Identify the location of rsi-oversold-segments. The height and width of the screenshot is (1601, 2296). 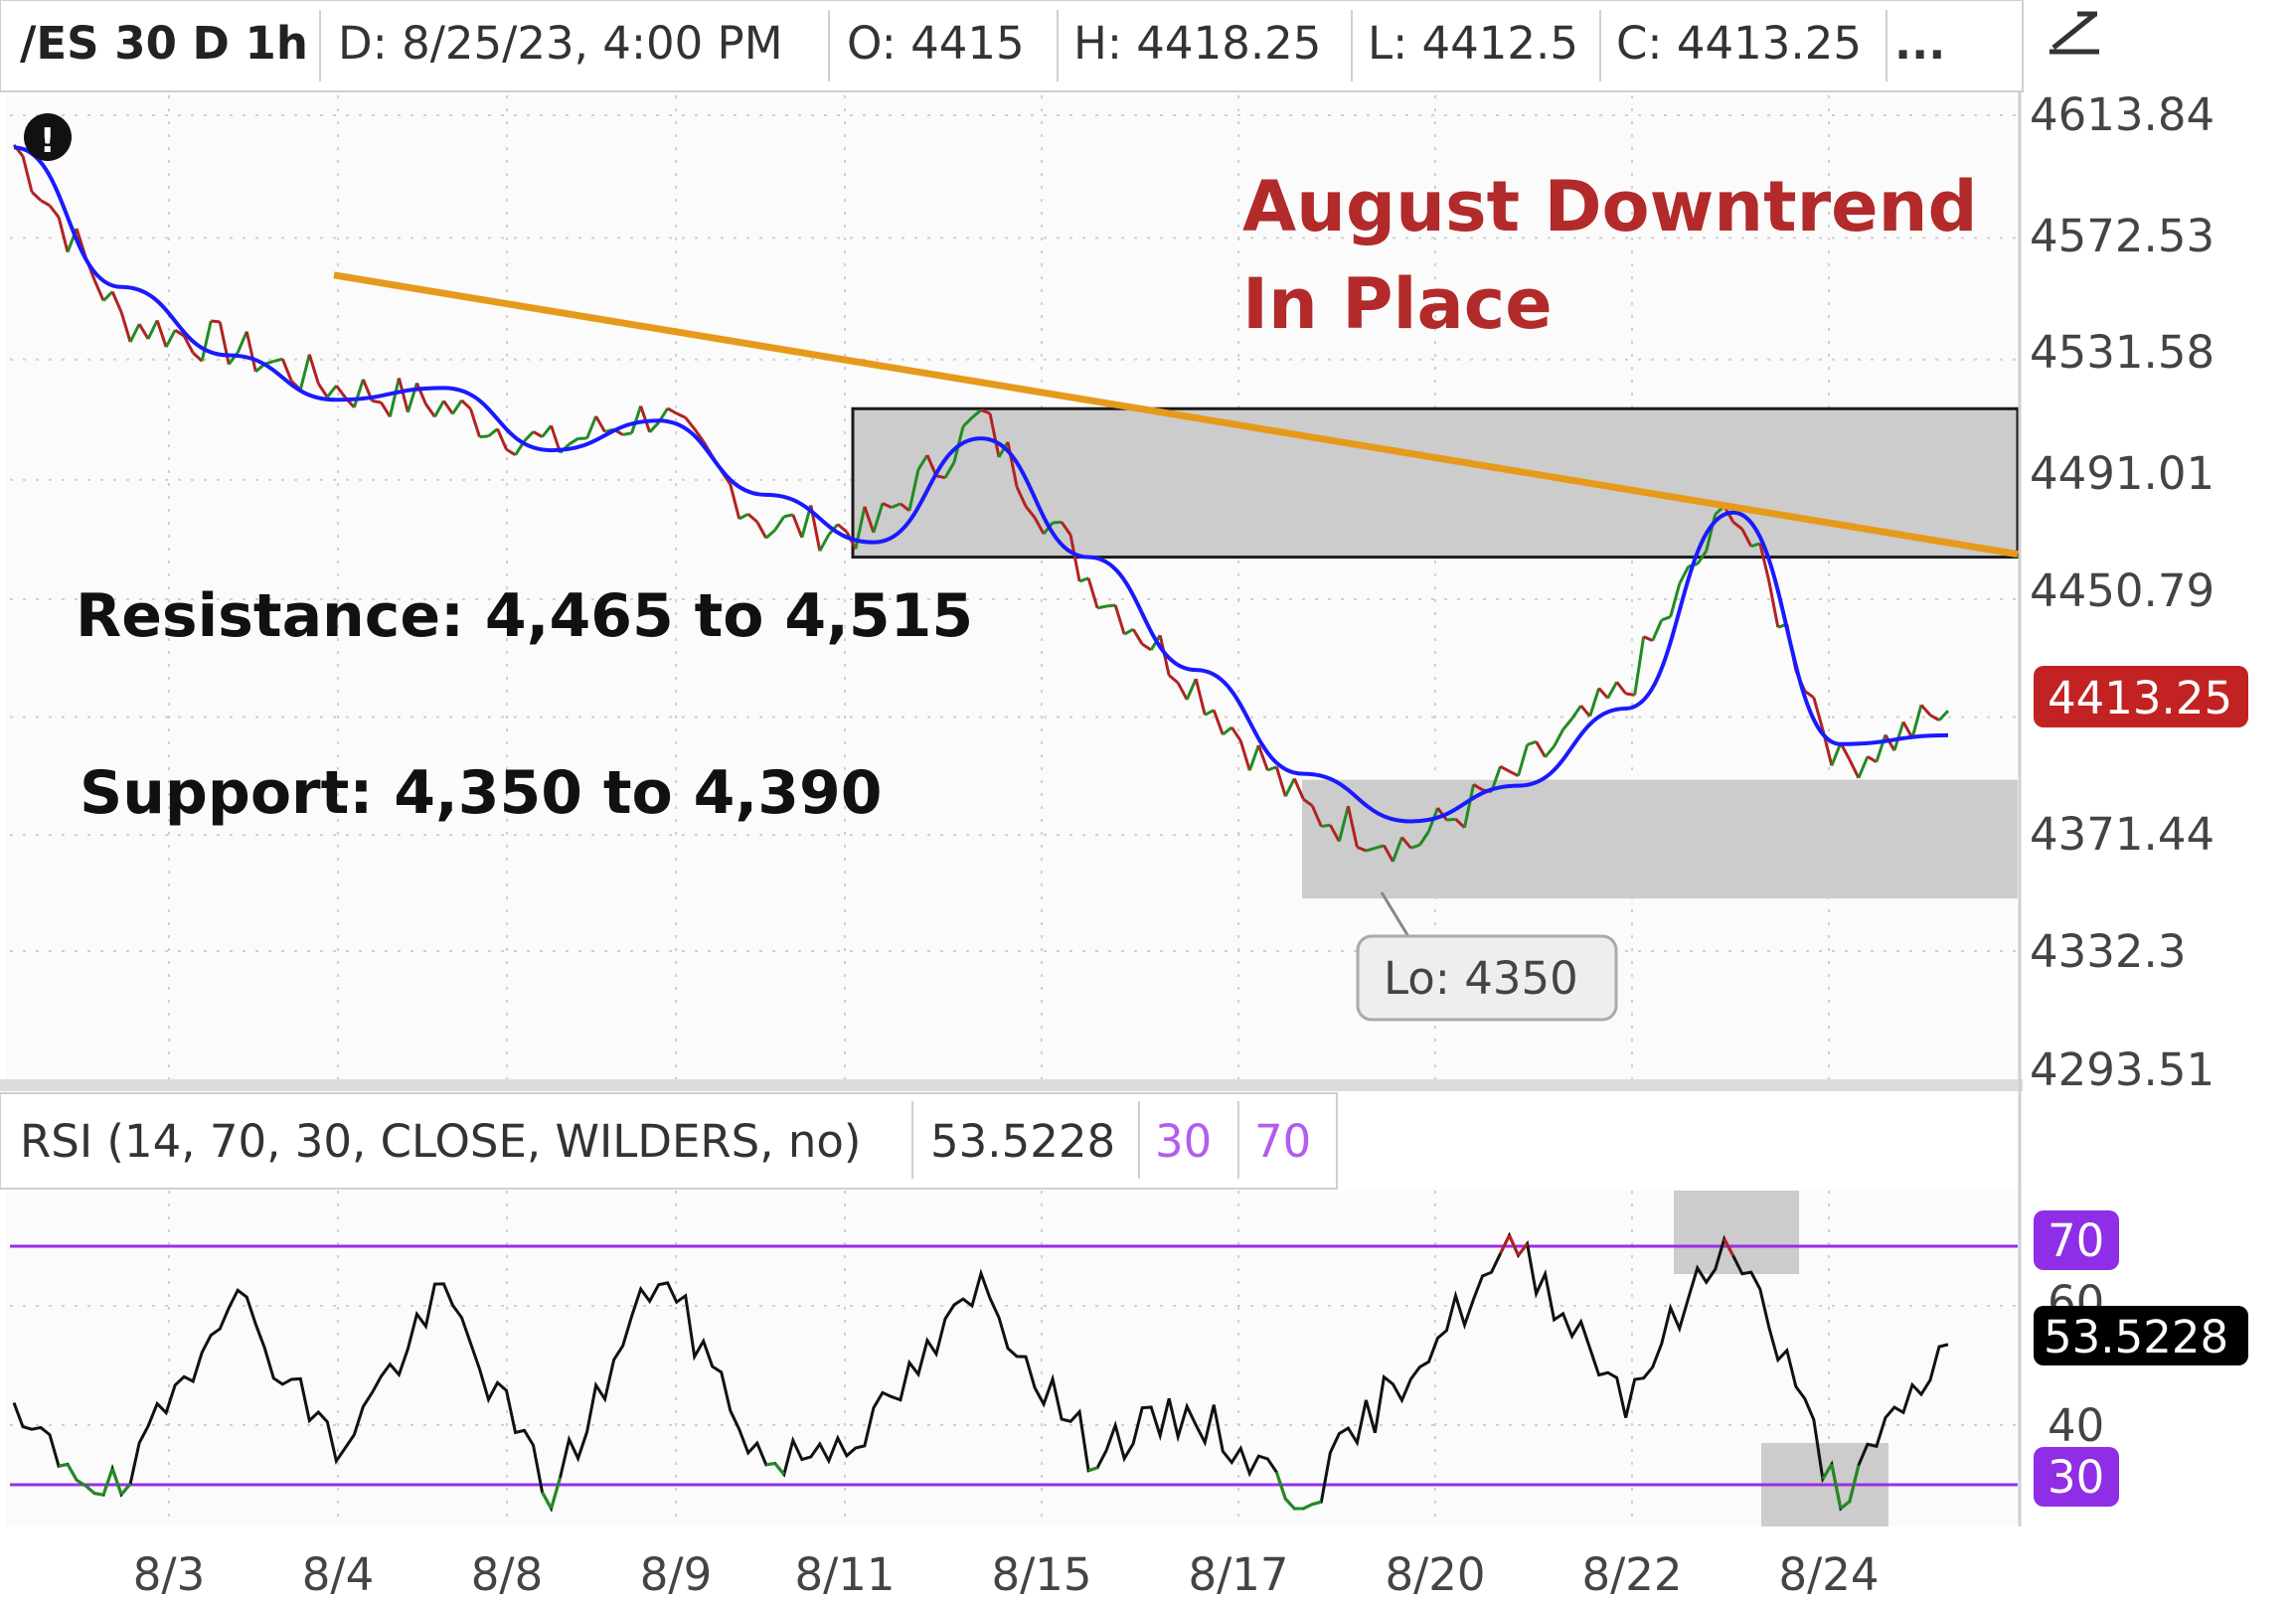
(959, 1487).